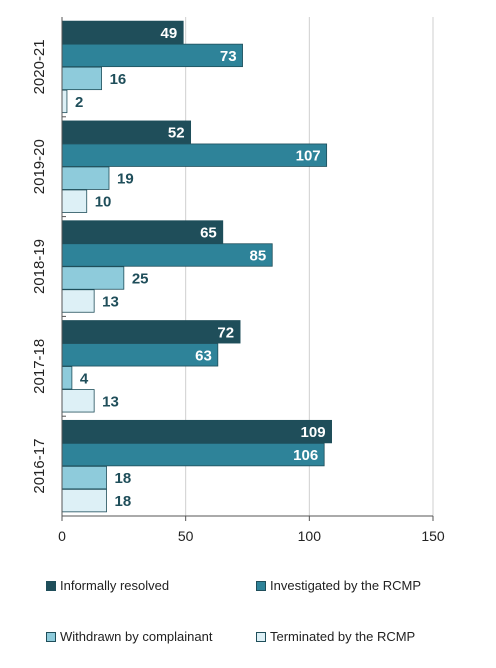  I want to click on data-label: 4, so click(84, 378).